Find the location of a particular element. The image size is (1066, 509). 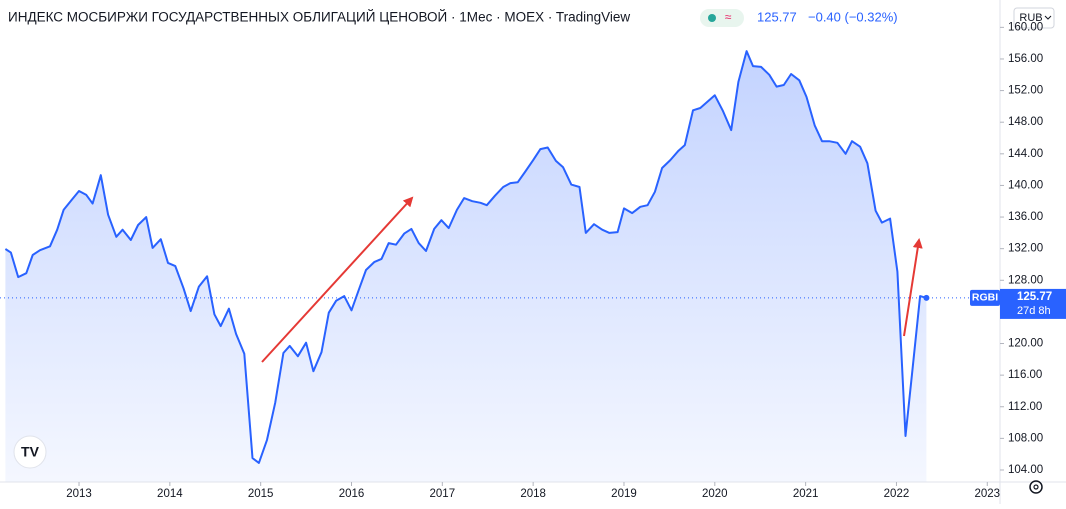

y-tick-label: 136.00 is located at coordinates (1025, 217).